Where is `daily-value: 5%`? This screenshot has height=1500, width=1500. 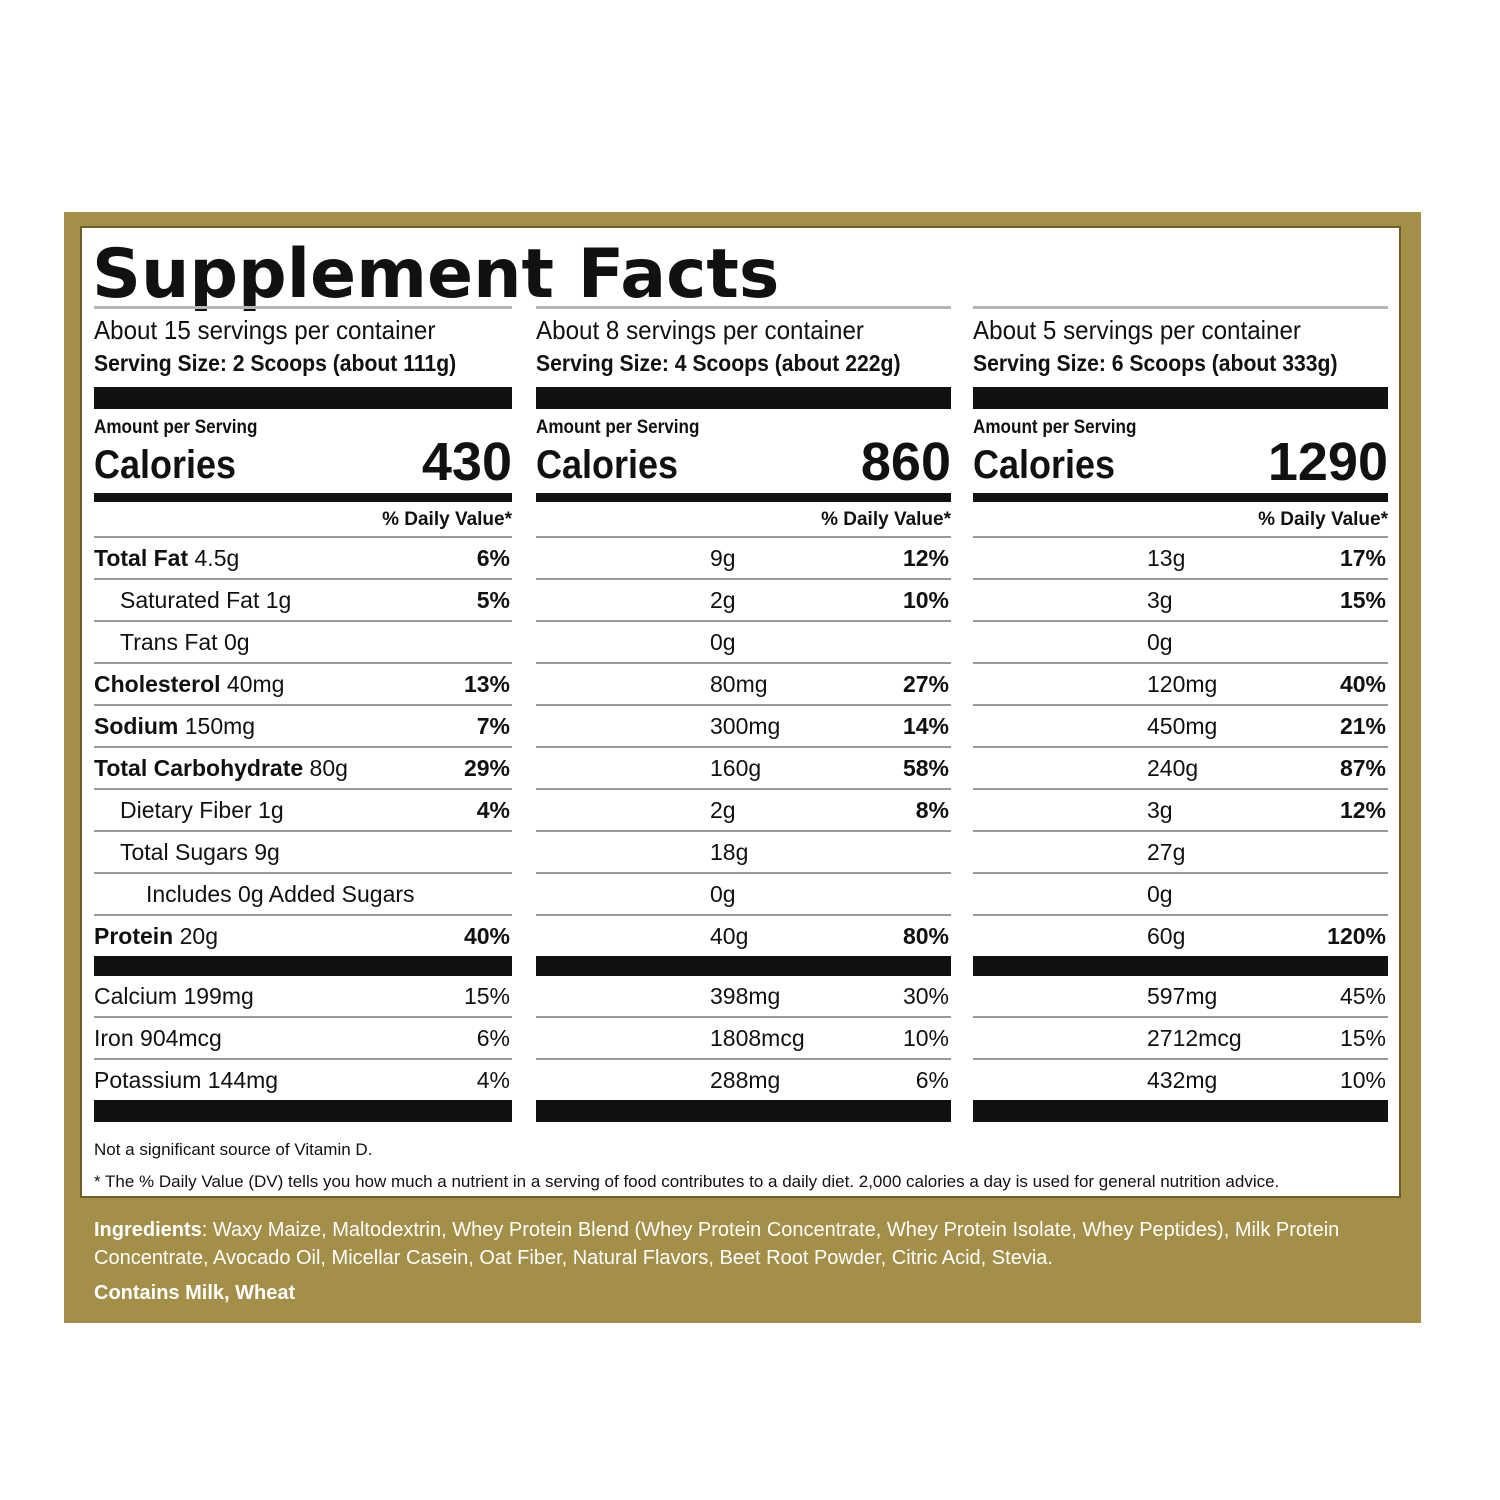
daily-value: 5% is located at coordinates (493, 599).